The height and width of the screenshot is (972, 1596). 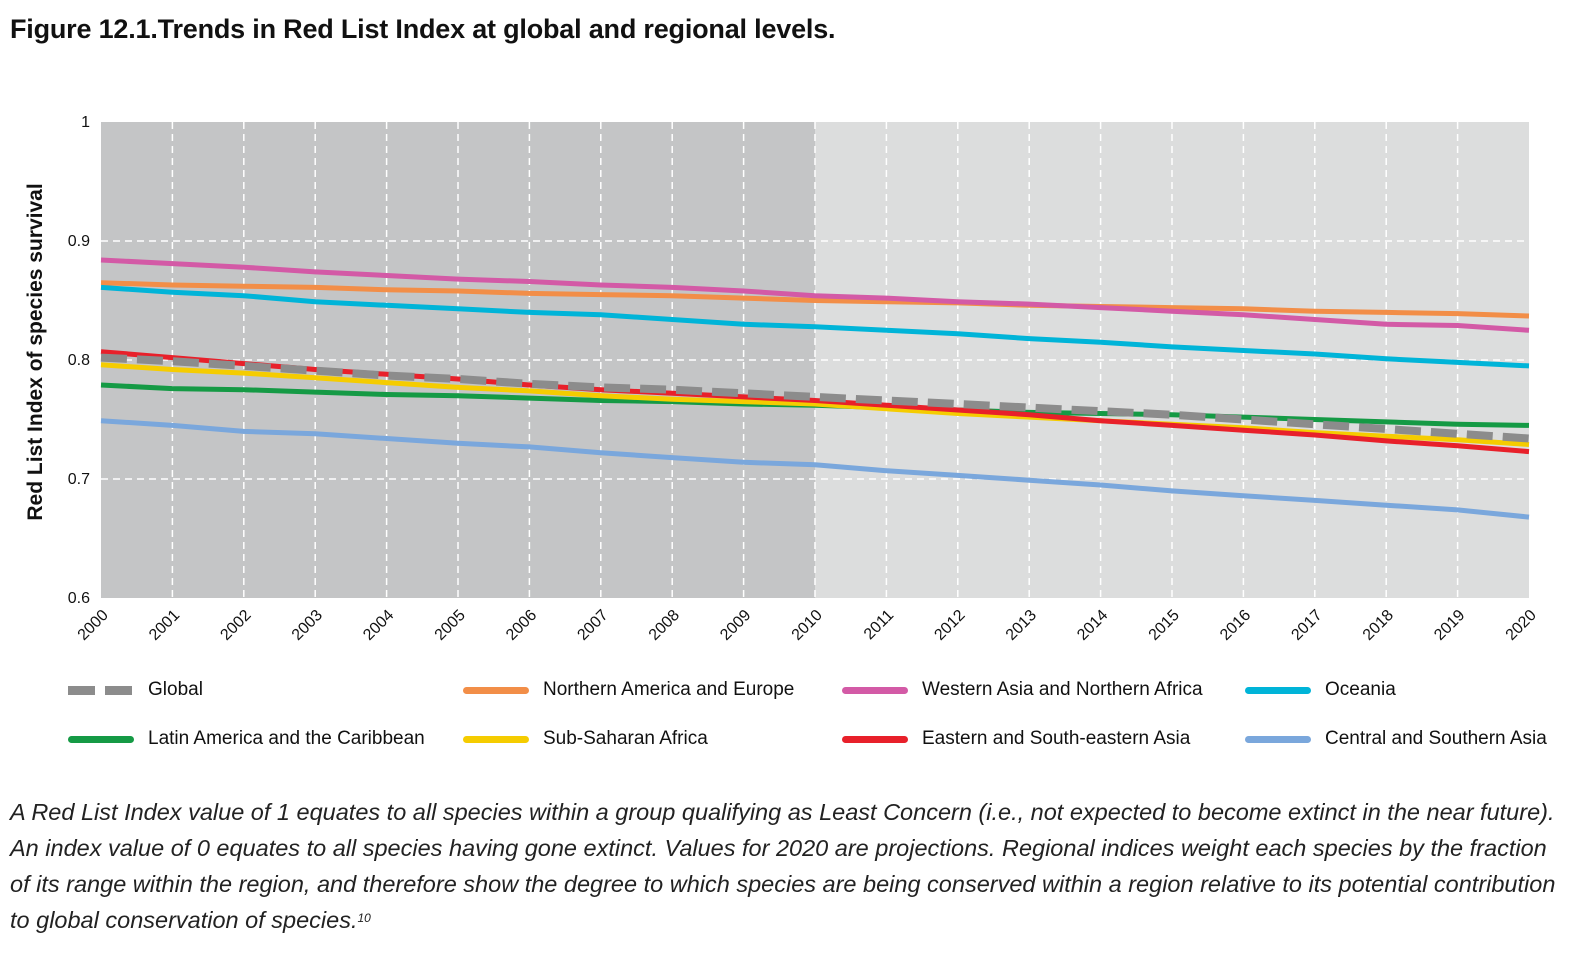 I want to click on legend-item-central-southern-asia: Central and Southern Asia, so click(x=1396, y=739).